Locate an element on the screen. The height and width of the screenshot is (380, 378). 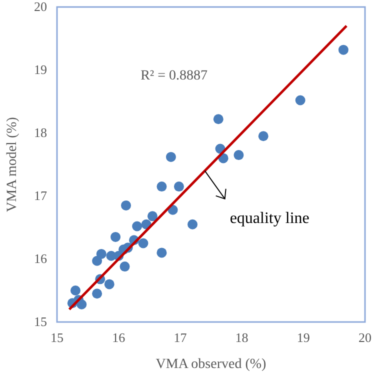
y-tick-label: 17 is located at coordinates (41, 195).